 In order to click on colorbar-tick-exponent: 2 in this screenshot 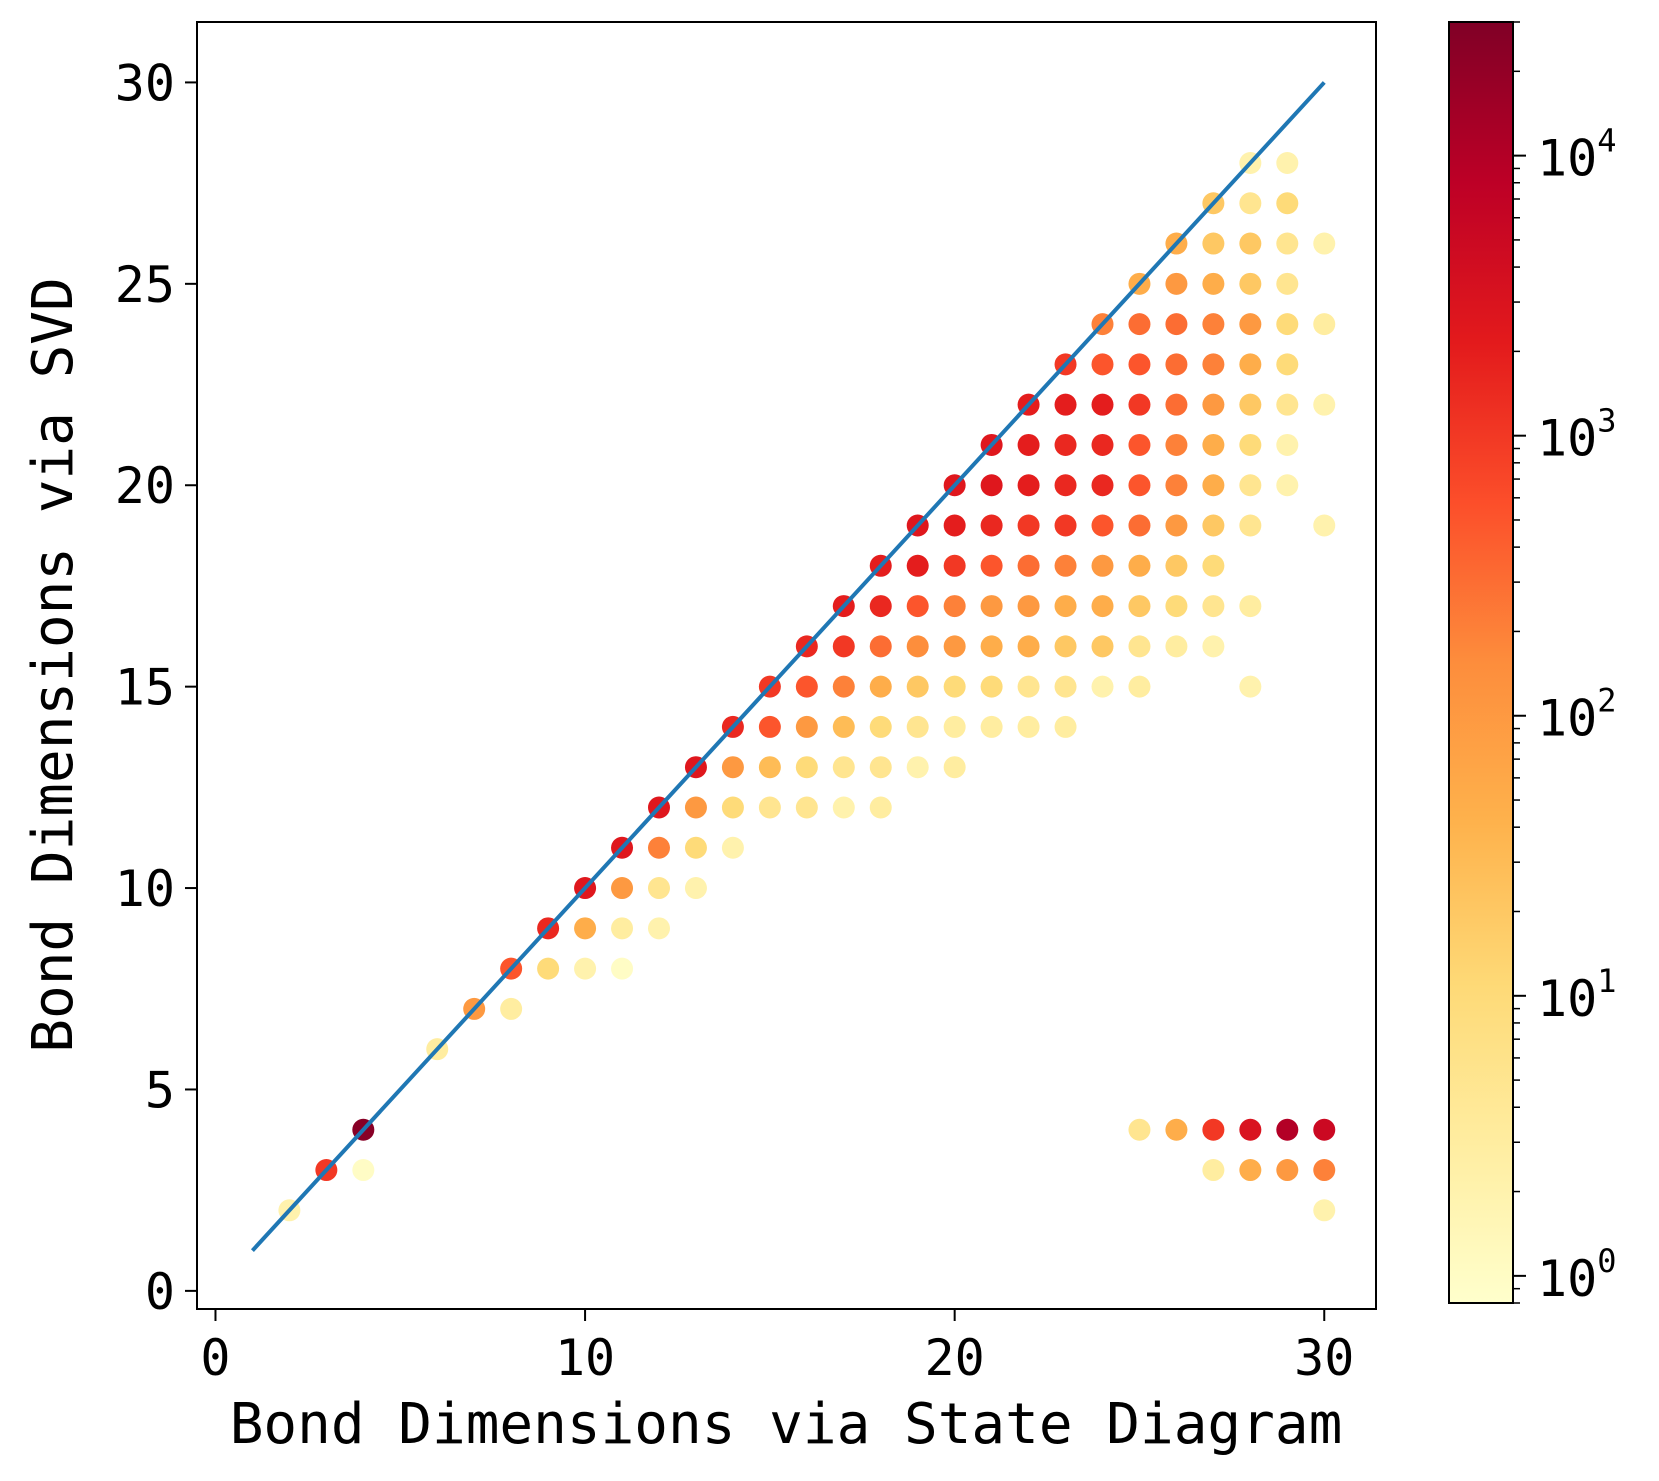, I will do `click(1606, 701)`.